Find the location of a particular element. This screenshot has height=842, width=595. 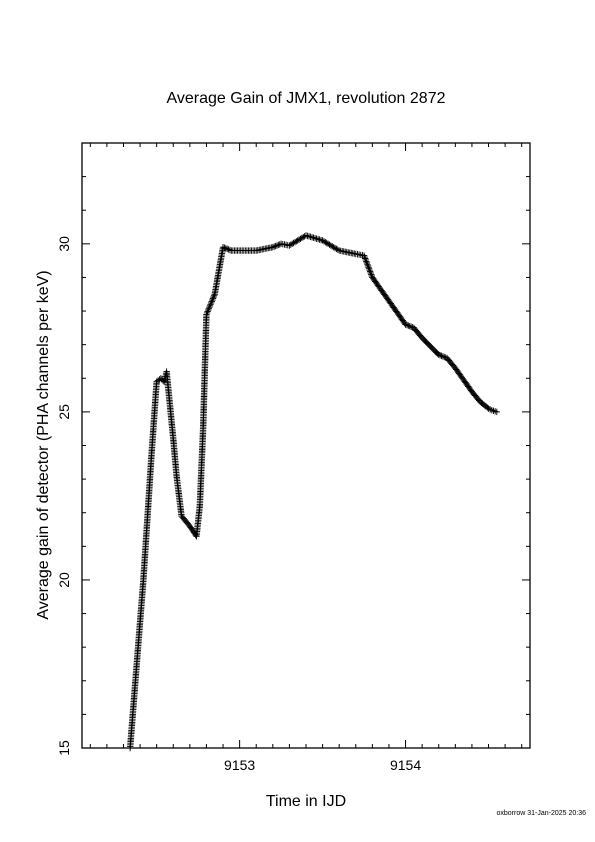

y-tick-label: 30 is located at coordinates (64, 244).